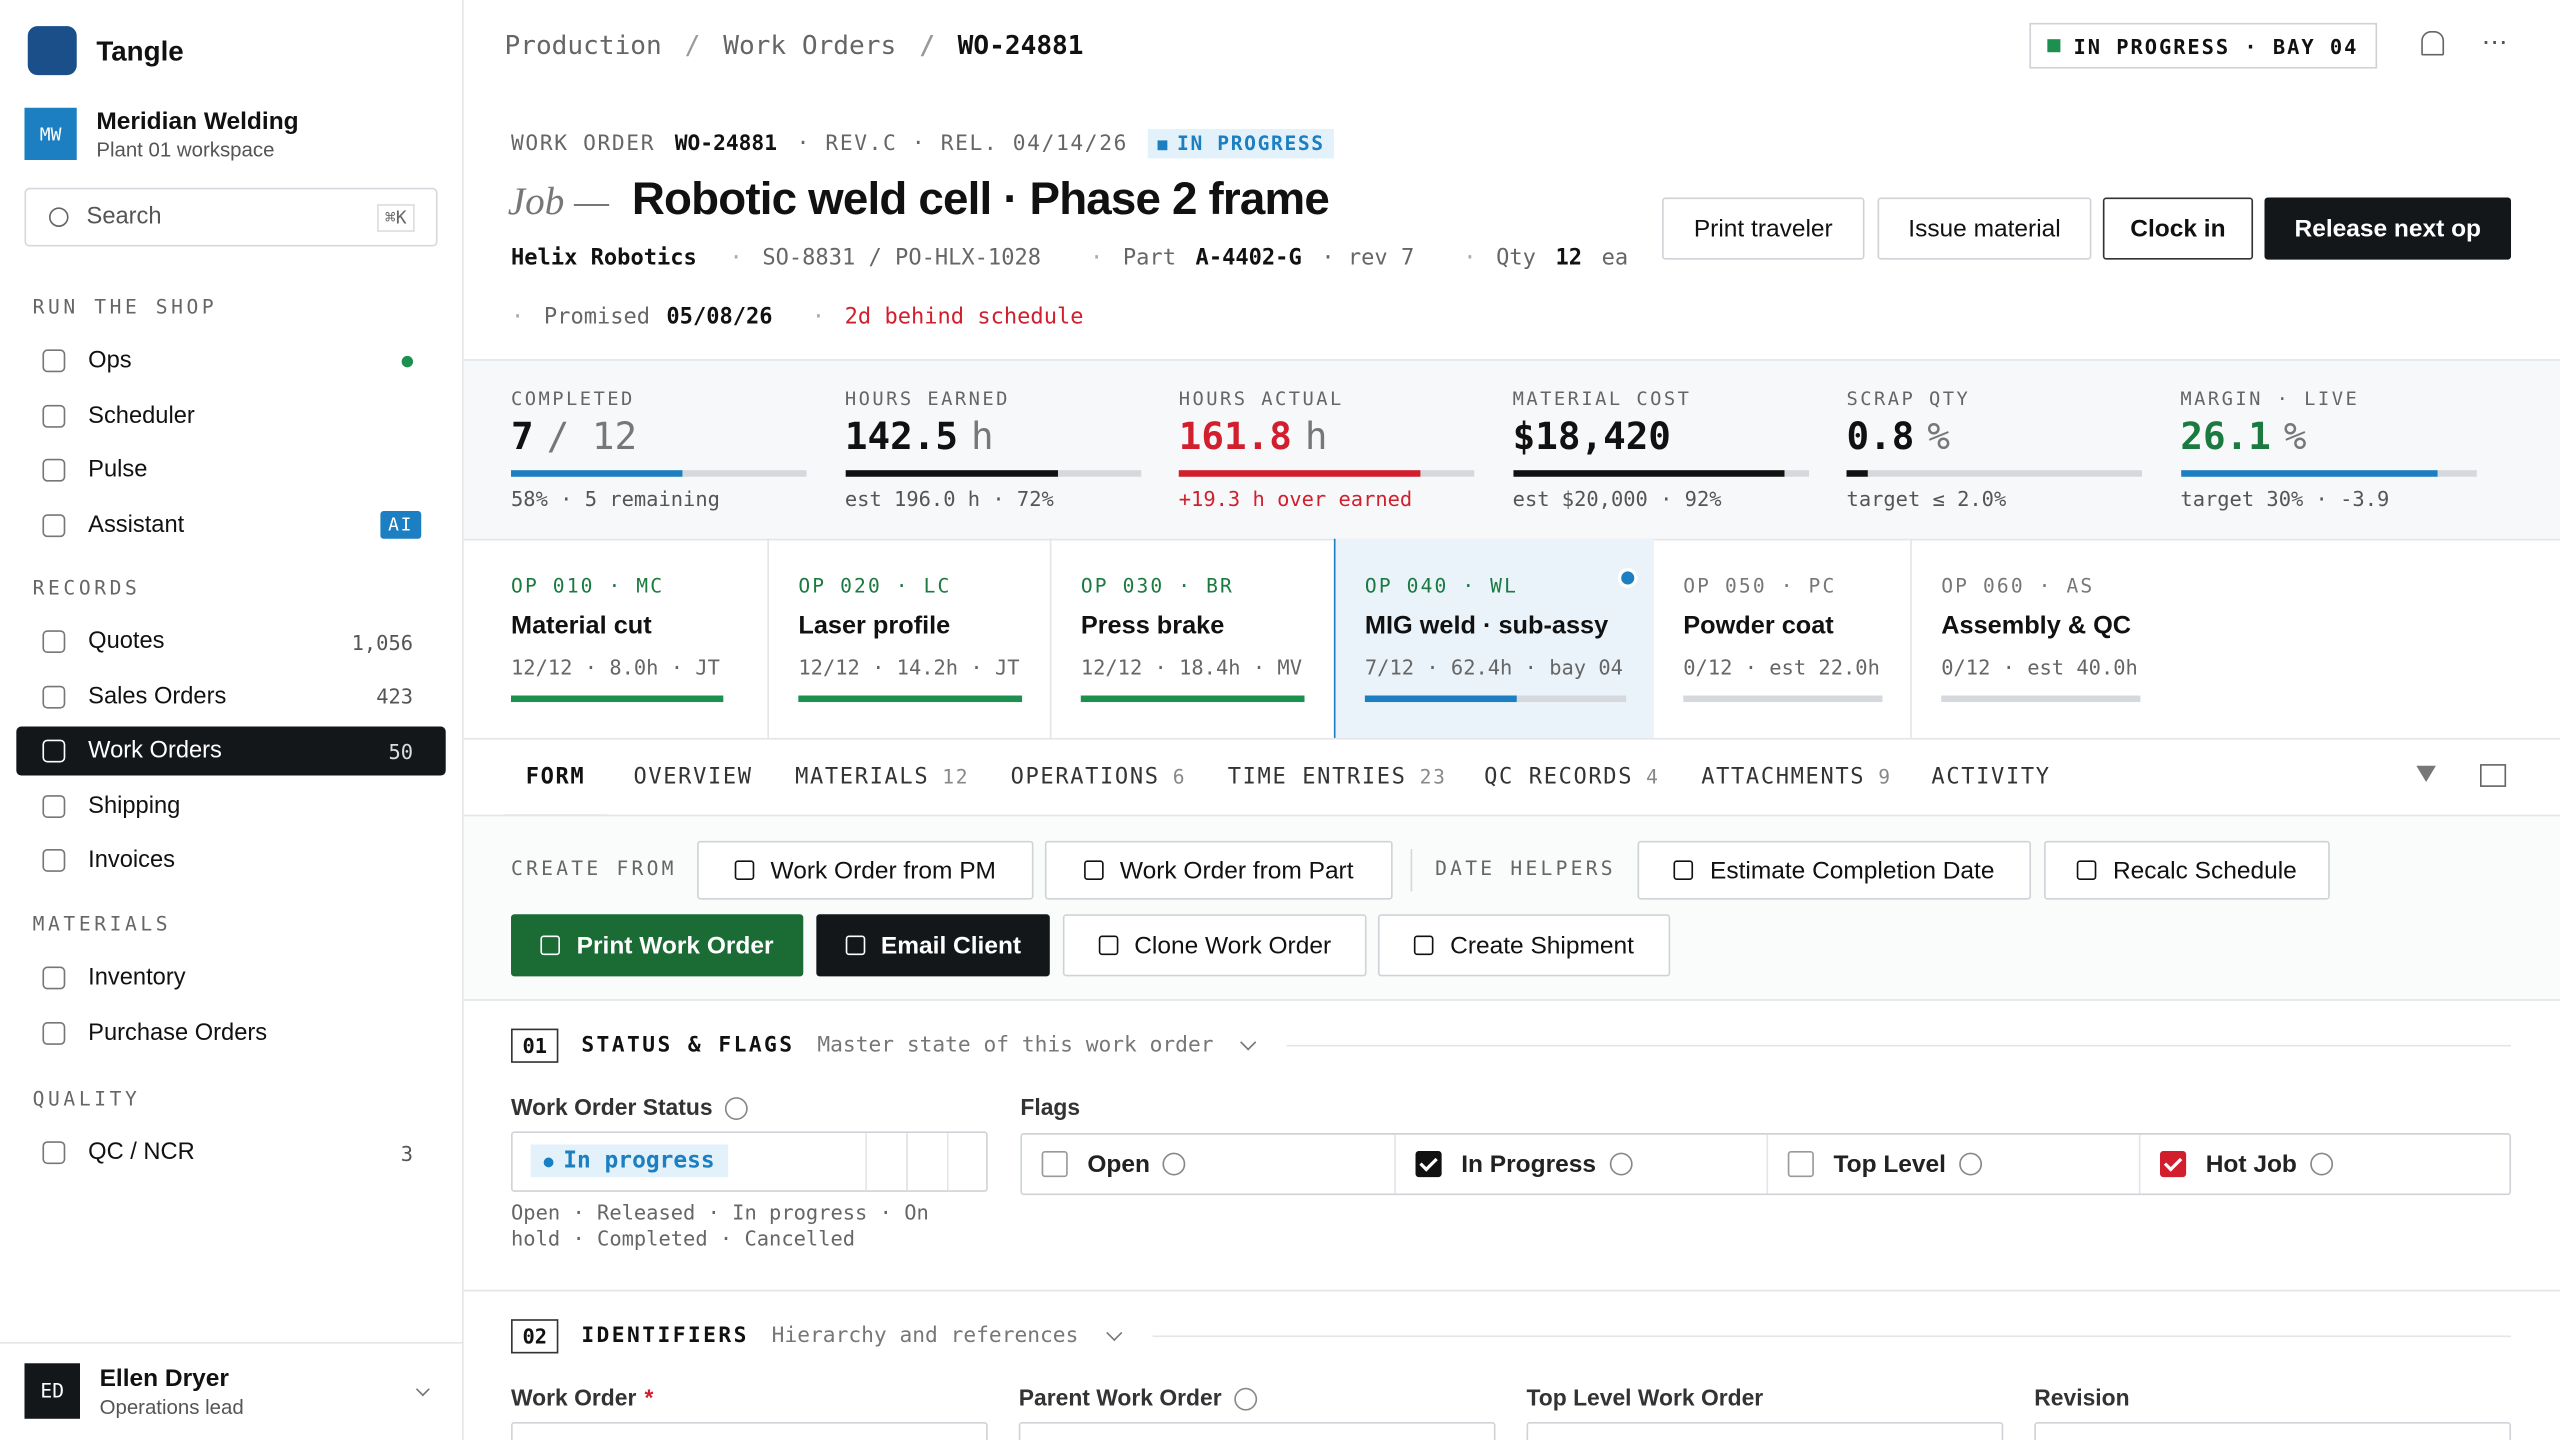 This screenshot has height=1440, width=2560. What do you see at coordinates (230, 860) in the screenshot?
I see `nav-item: Invoices` at bounding box center [230, 860].